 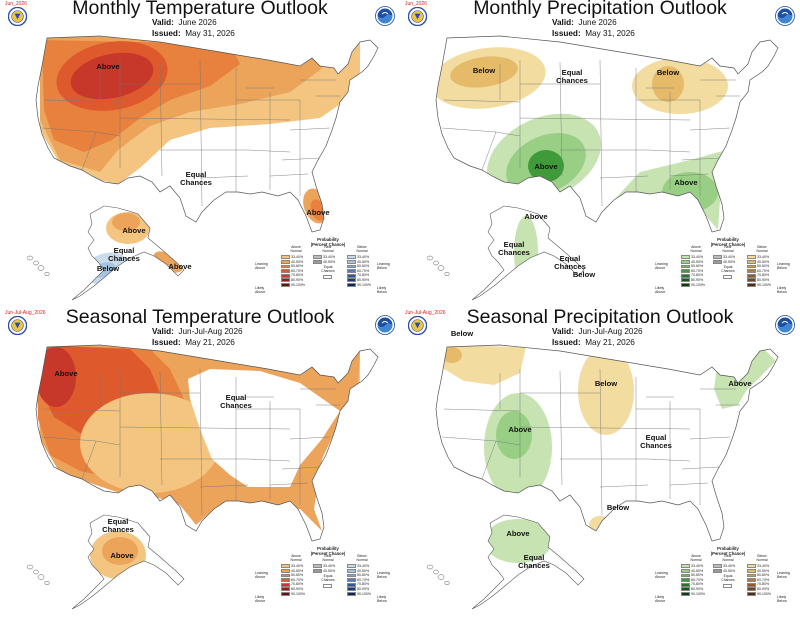 I want to click on commerce-seal-icon, so click(x=17, y=16).